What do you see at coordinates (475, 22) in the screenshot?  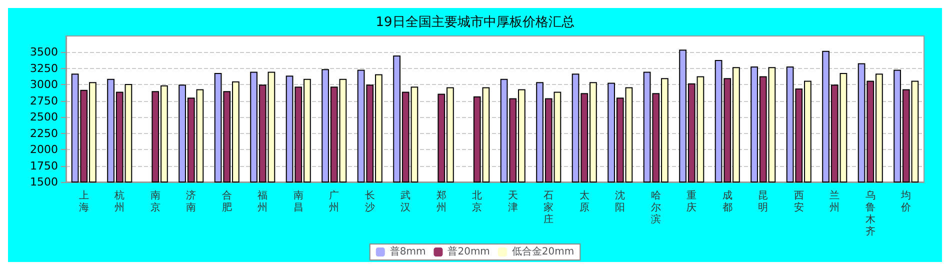 I see `chart-title: 19日全国主要城市中厚板价格汇总` at bounding box center [475, 22].